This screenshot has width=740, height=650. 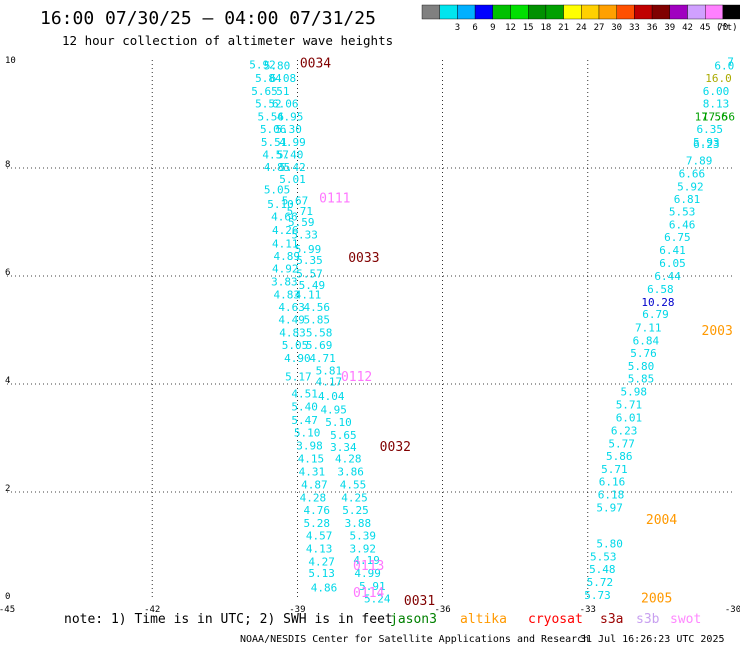 I want to click on wave-height-label: 6.05, so click(x=672, y=263).